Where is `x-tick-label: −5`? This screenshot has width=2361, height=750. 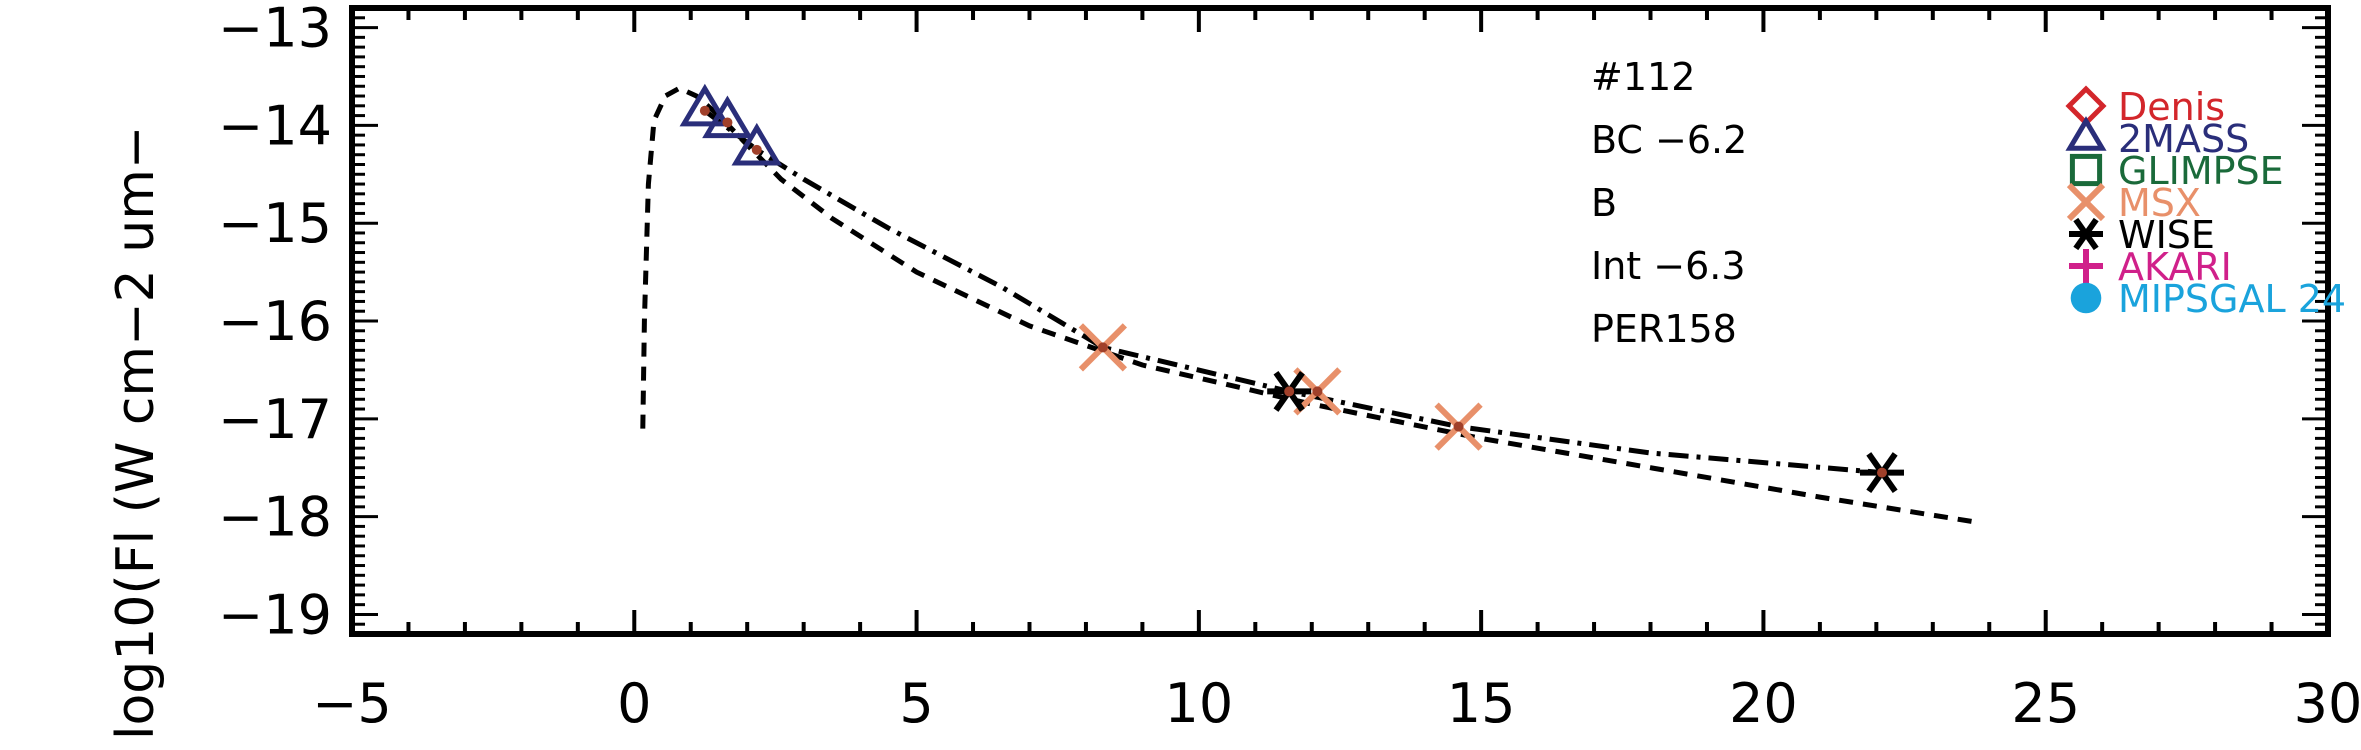 x-tick-label: −5 is located at coordinates (352, 703).